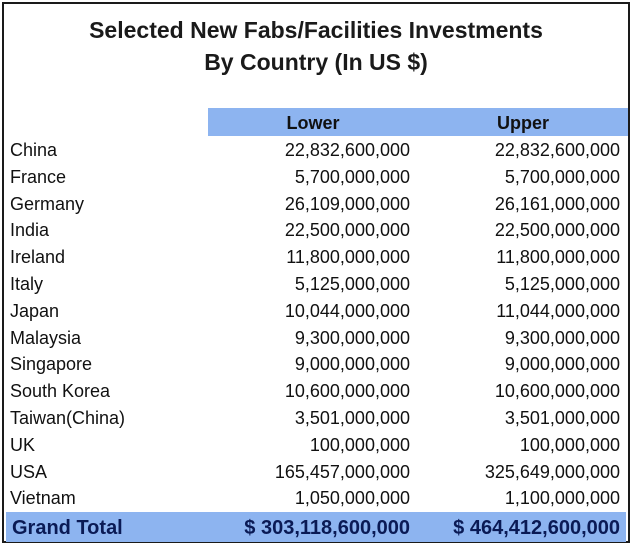 This screenshot has width=634, height=547. I want to click on country-cell: Taiwan(China), so click(68, 417).